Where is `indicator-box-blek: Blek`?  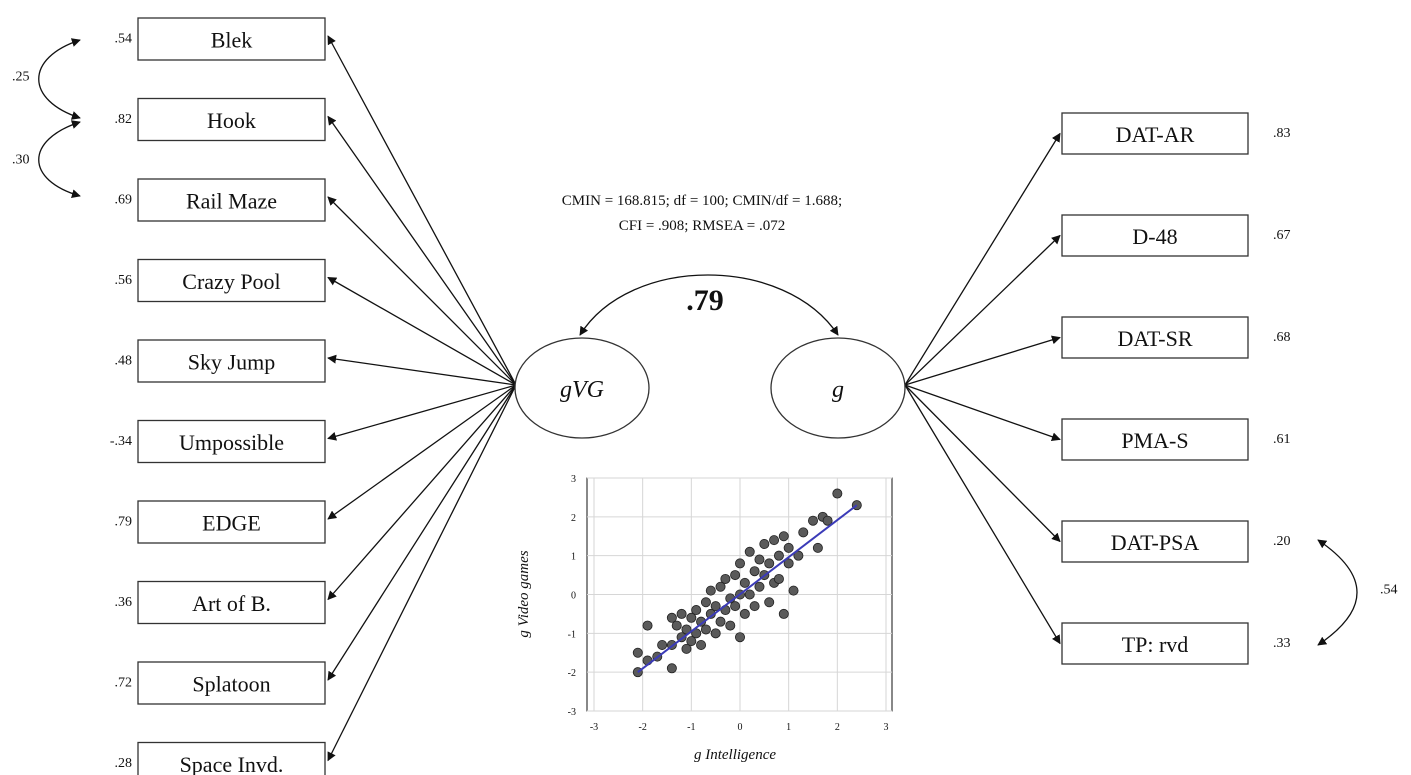 indicator-box-blek: Blek is located at coordinates (231, 39).